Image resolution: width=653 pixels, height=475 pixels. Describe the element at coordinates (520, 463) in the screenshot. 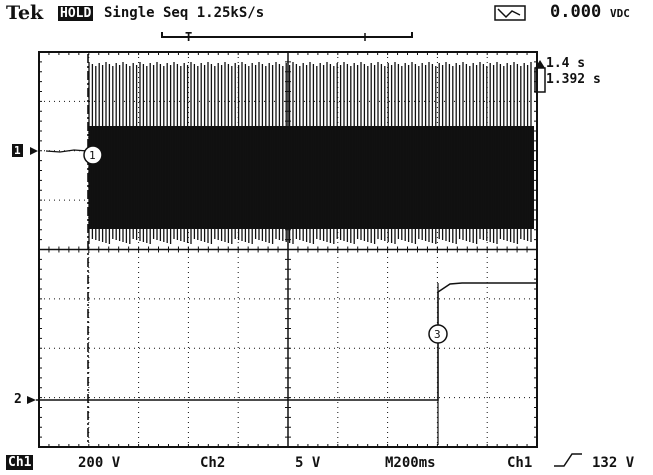

I see `trigger-source: Ch1` at that location.